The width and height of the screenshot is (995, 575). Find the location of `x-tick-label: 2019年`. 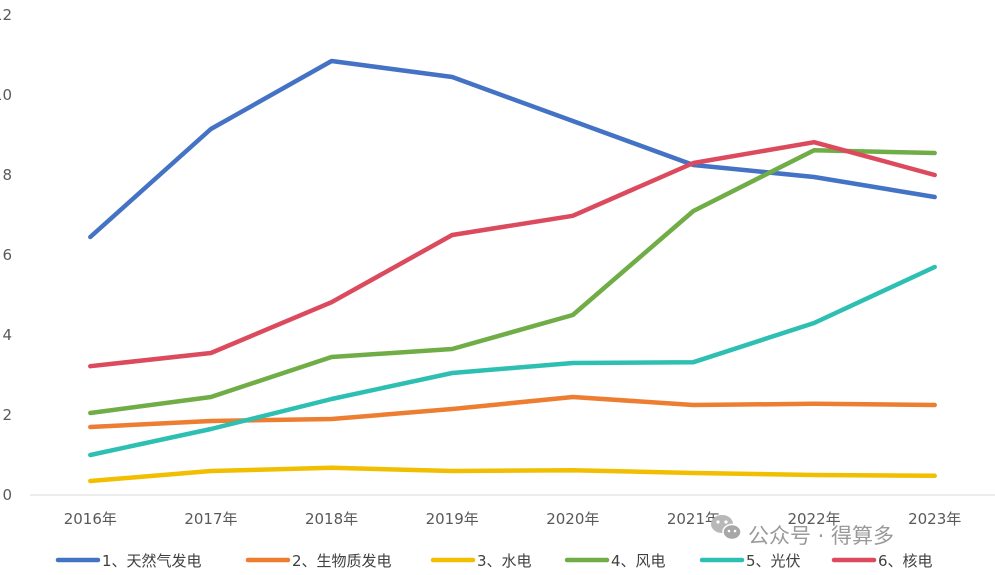

x-tick-label: 2019年 is located at coordinates (452, 519).